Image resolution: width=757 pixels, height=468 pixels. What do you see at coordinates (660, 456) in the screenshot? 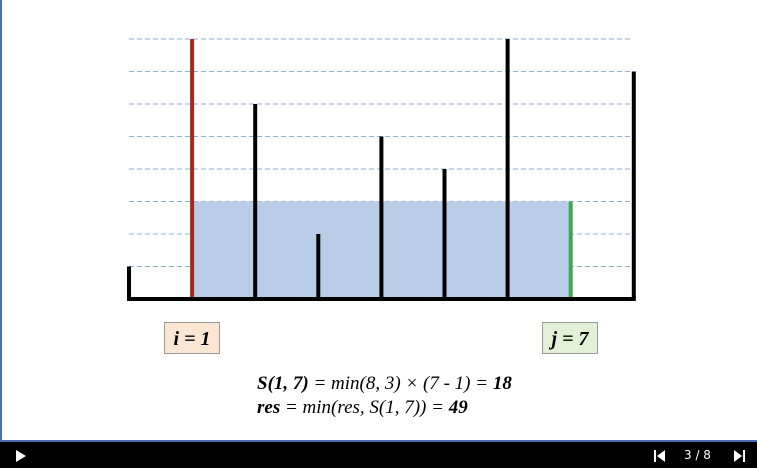
I see `previous-icon` at bounding box center [660, 456].